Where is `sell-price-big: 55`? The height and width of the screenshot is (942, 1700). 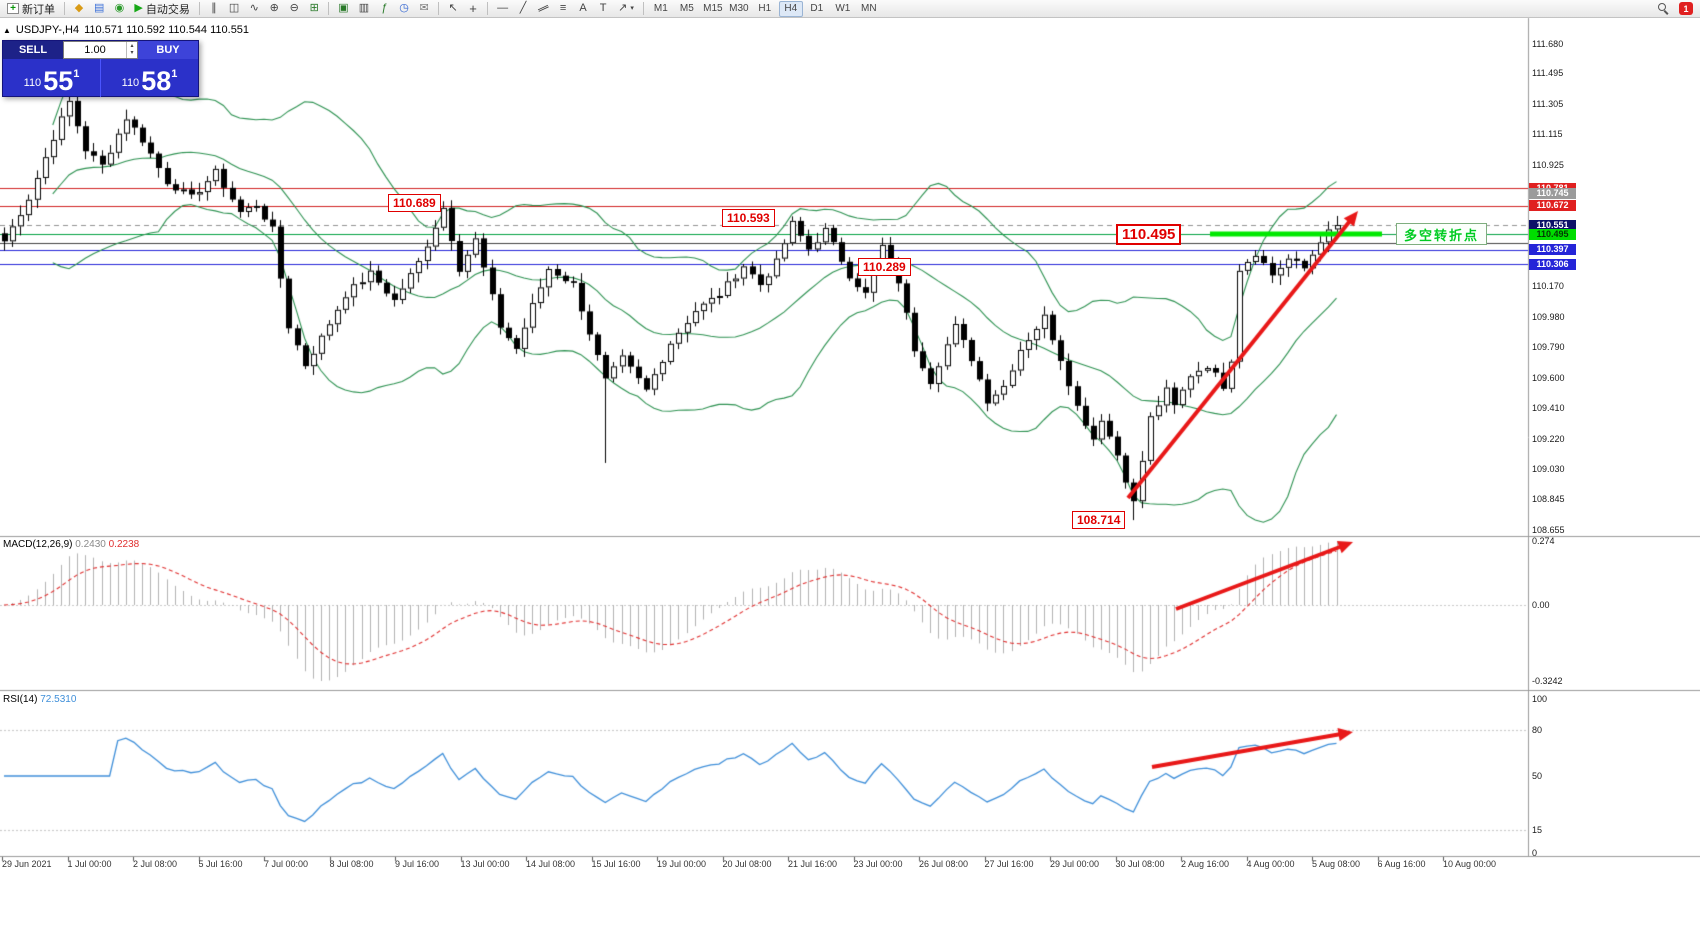 sell-price-big: 55 is located at coordinates (58, 81).